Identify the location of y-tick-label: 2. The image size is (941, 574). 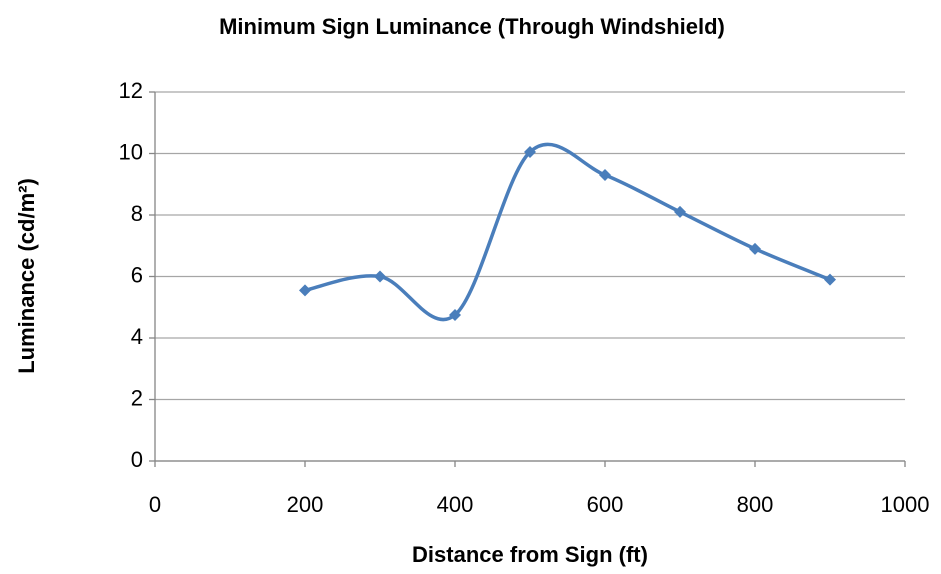
(137, 397).